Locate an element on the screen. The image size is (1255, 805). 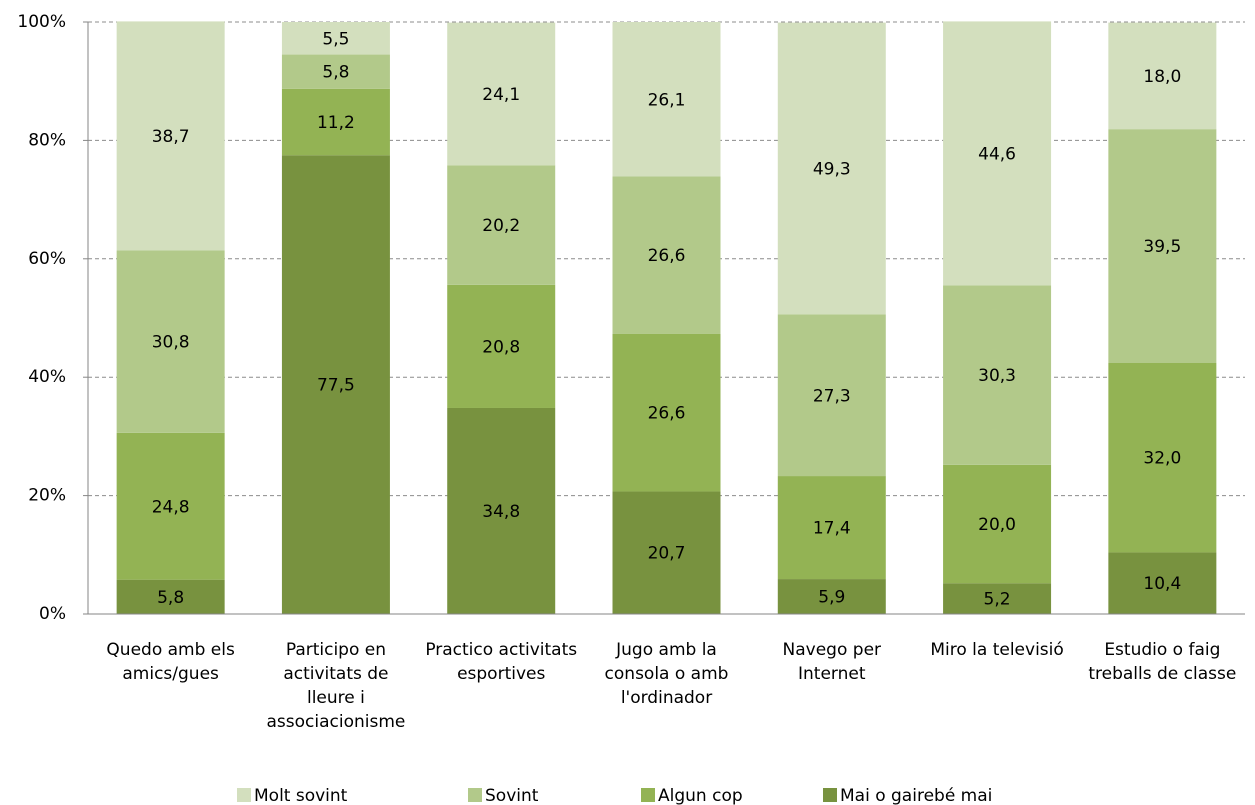
legend-label: Sovint is located at coordinates (512, 795).